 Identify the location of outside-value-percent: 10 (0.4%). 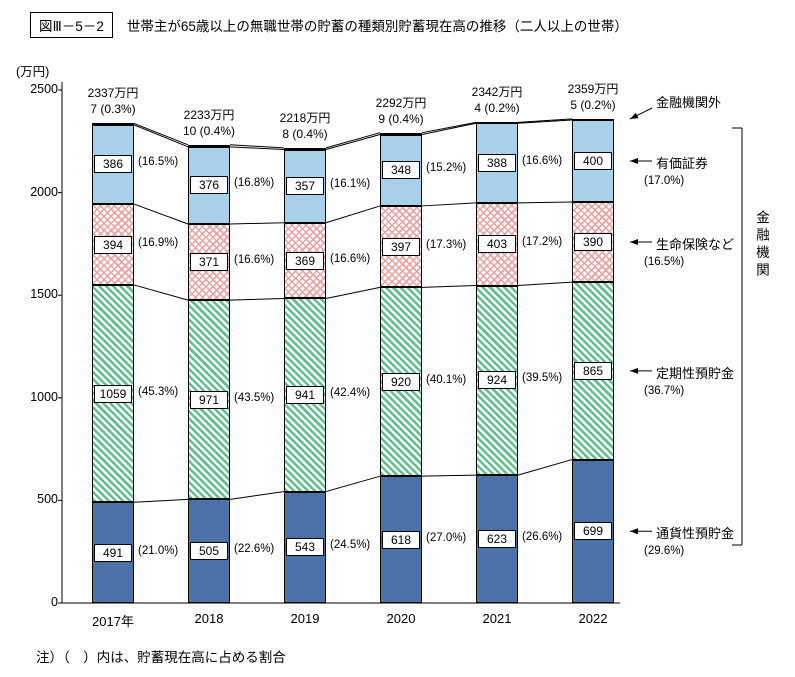
(209, 130).